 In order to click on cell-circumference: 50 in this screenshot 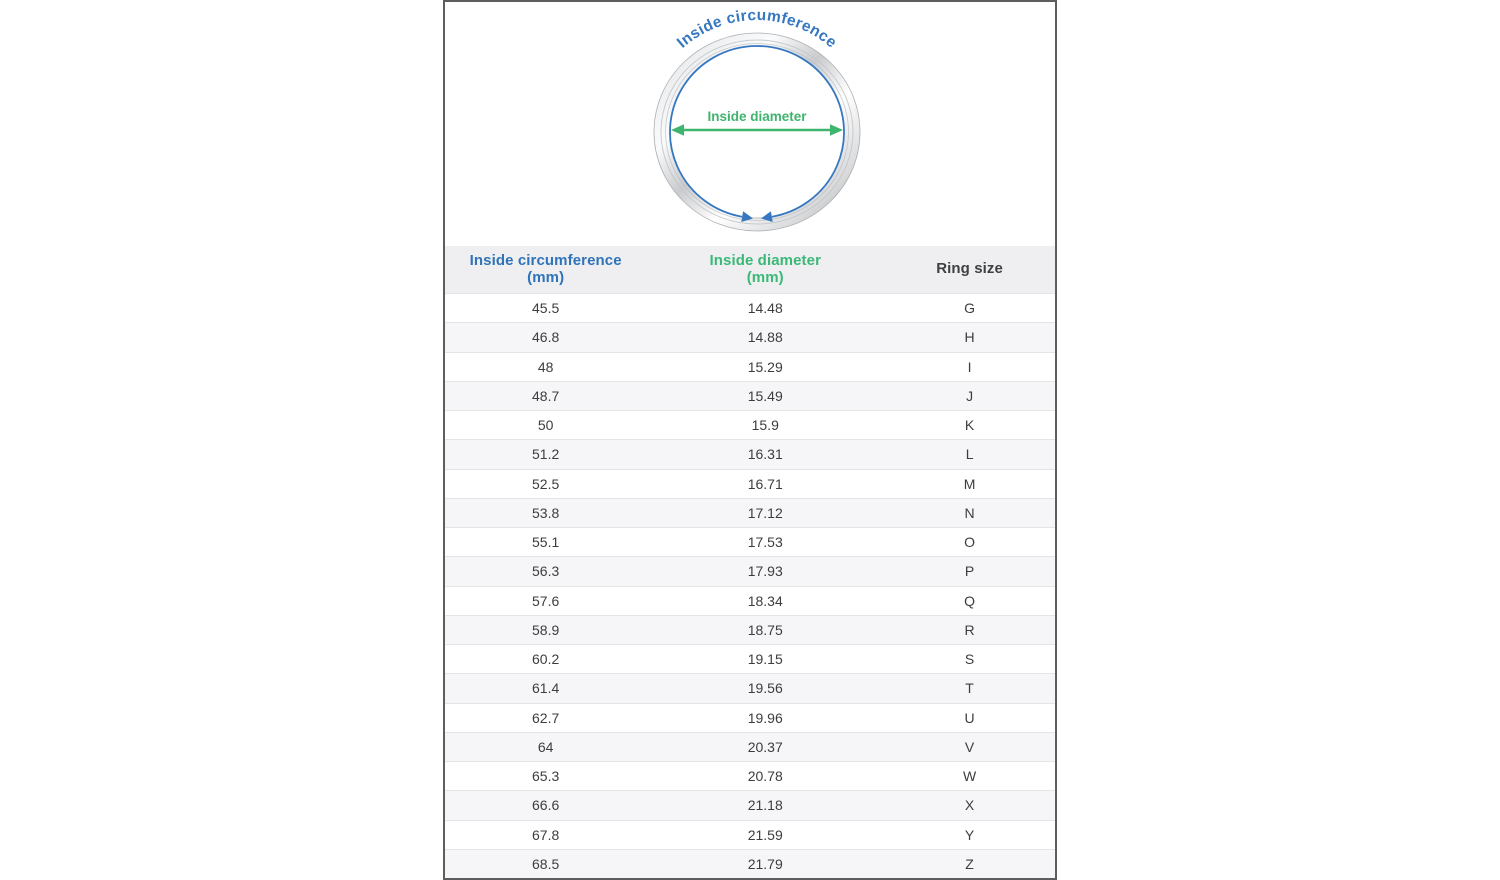, I will do `click(545, 425)`.